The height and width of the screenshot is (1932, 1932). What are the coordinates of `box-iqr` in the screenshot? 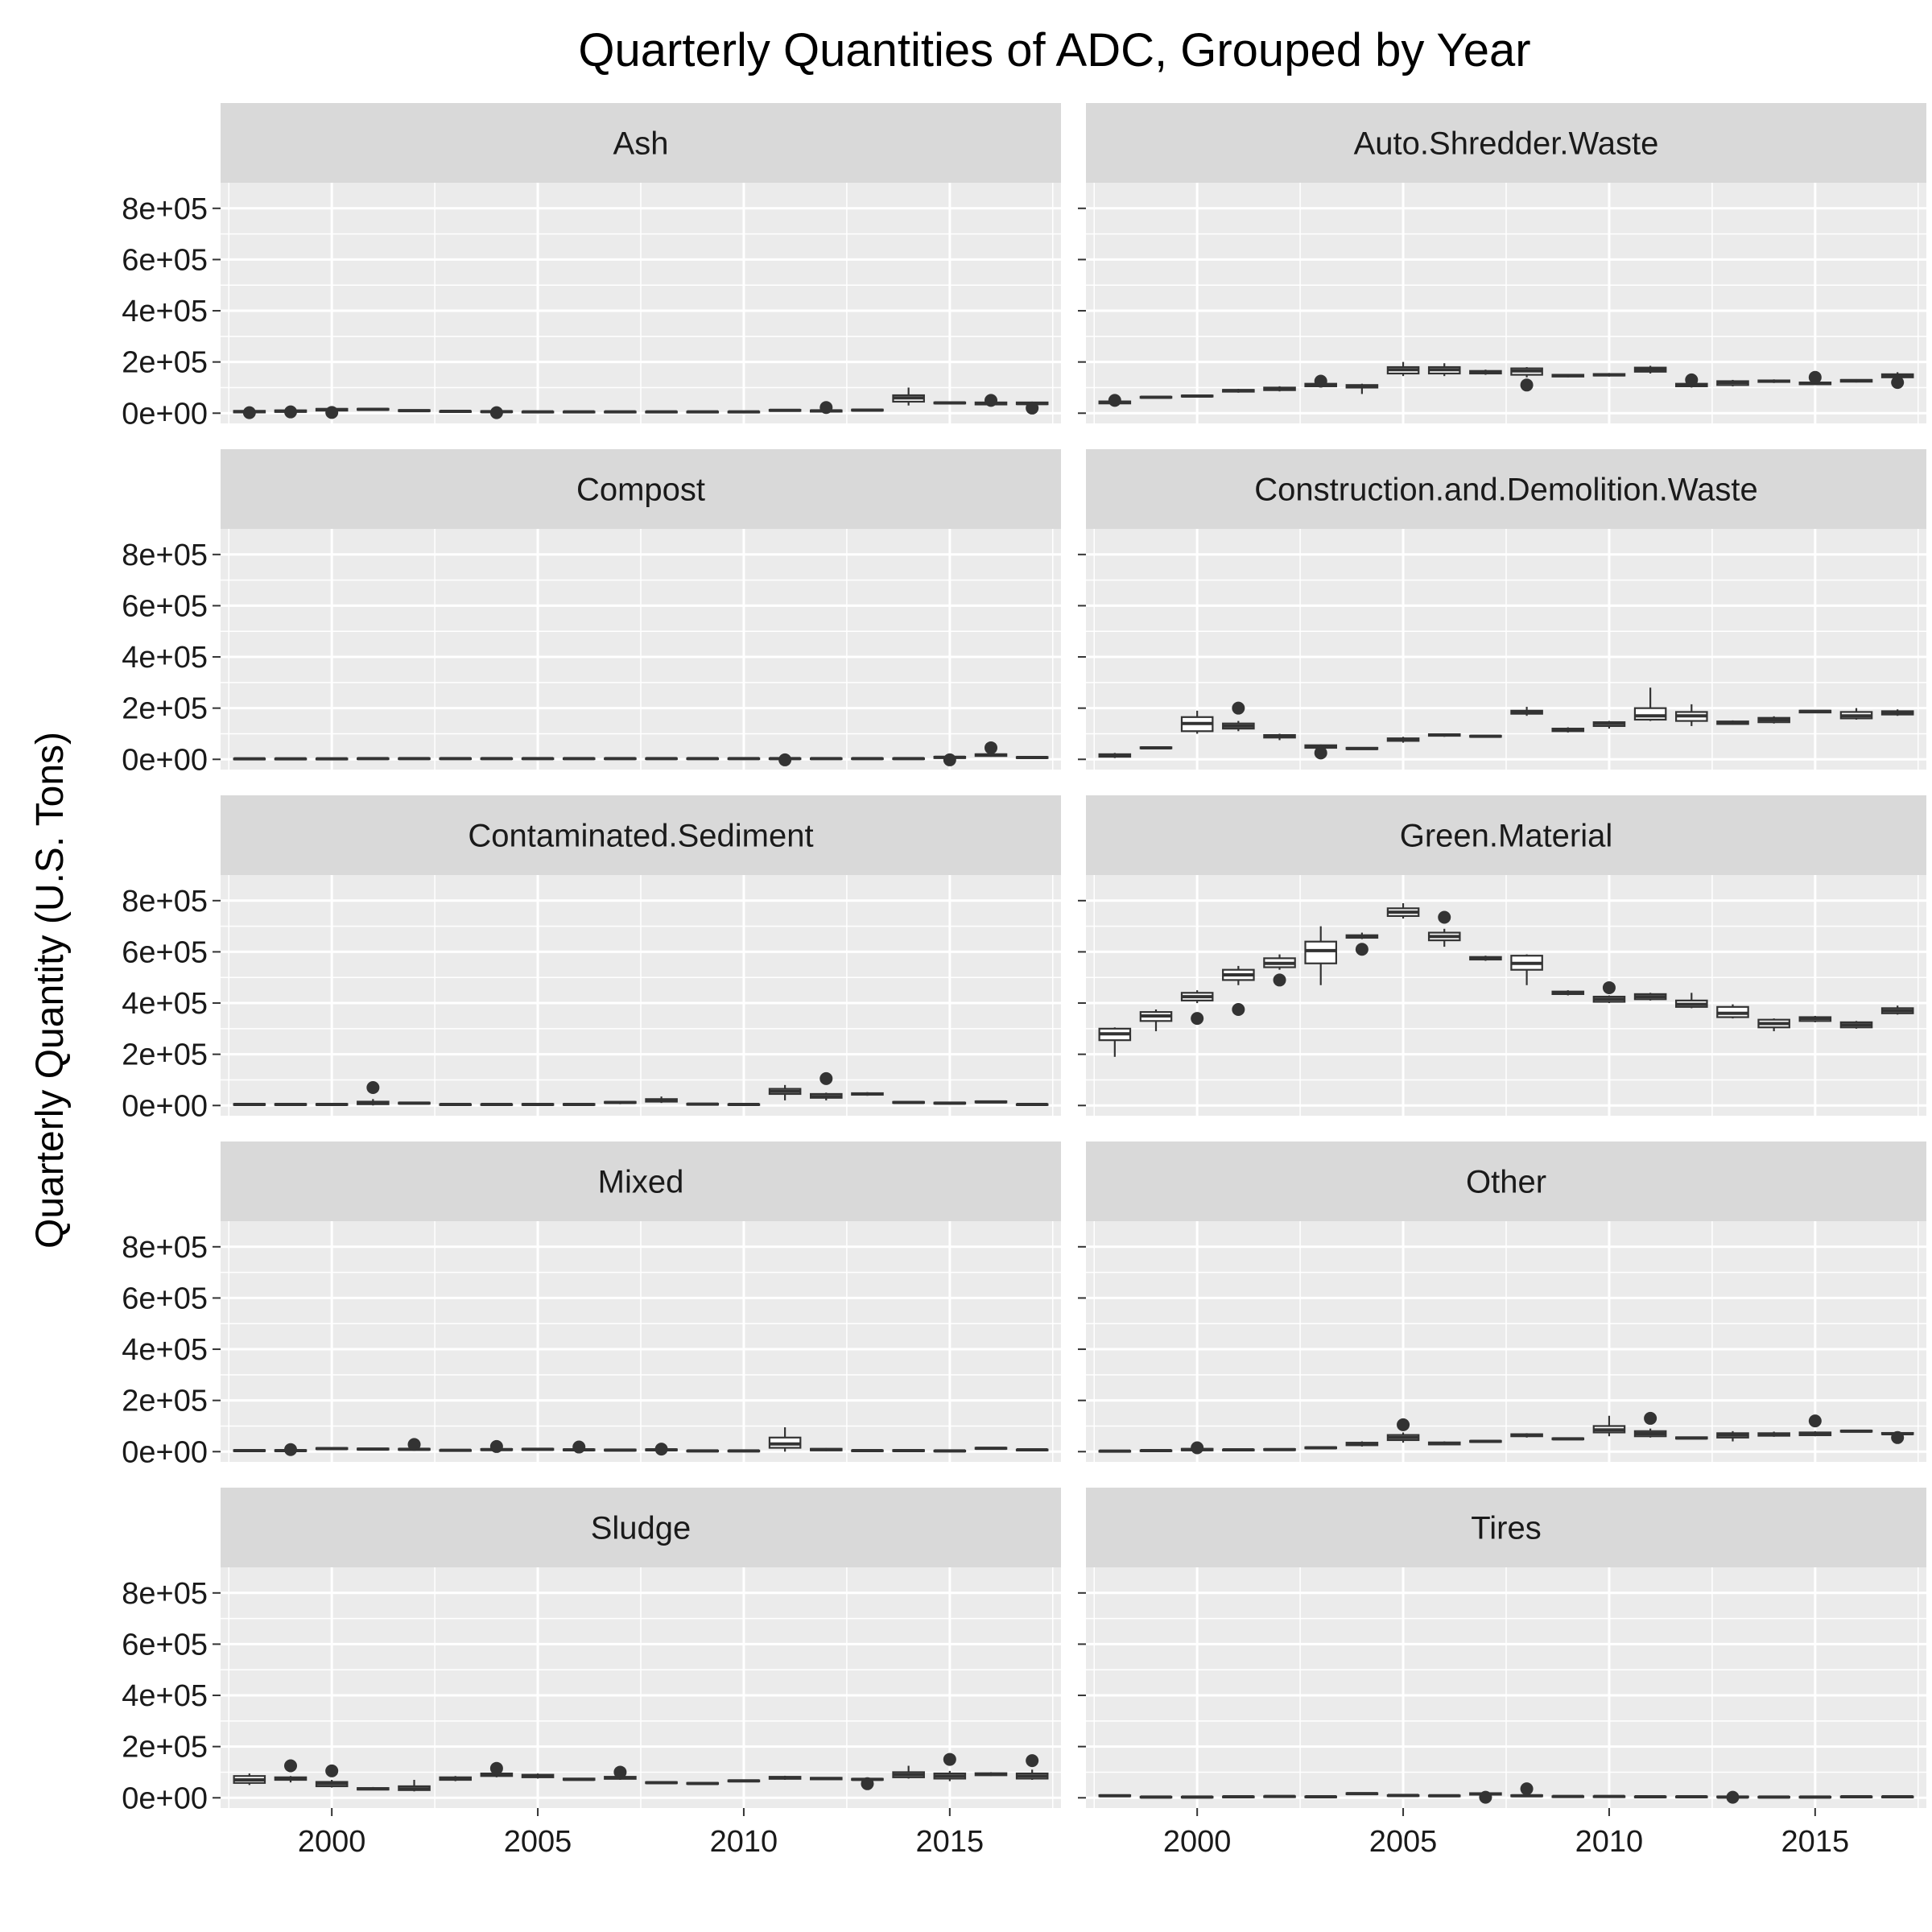 It's located at (1321, 953).